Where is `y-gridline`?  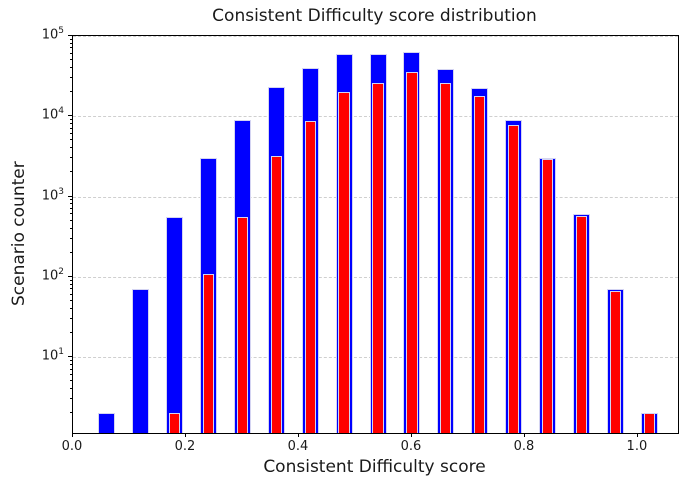 y-gridline is located at coordinates (375, 36).